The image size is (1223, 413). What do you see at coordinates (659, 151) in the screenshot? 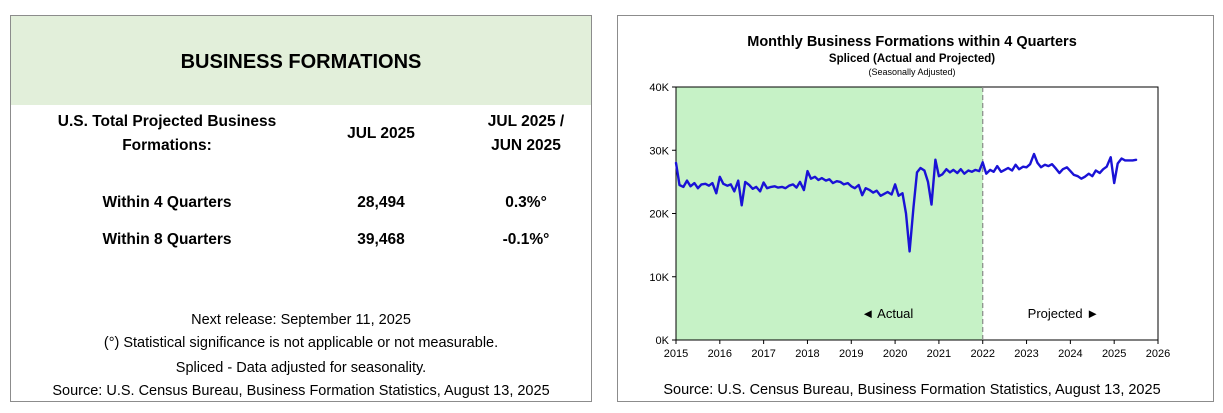
I see `y-tick-label: 30K` at bounding box center [659, 151].